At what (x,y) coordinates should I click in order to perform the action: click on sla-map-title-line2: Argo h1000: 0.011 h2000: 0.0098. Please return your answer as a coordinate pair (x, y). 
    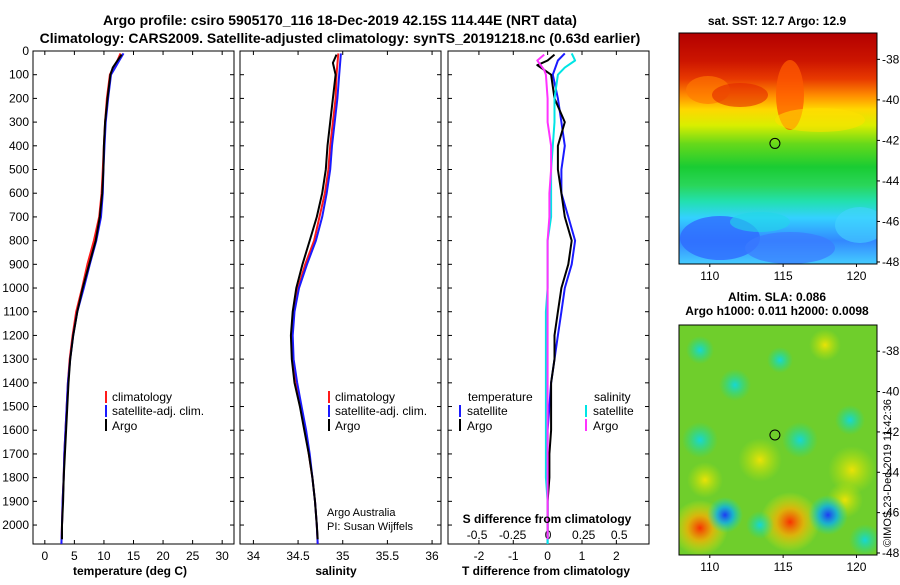
    Looking at the image, I should click on (777, 311).